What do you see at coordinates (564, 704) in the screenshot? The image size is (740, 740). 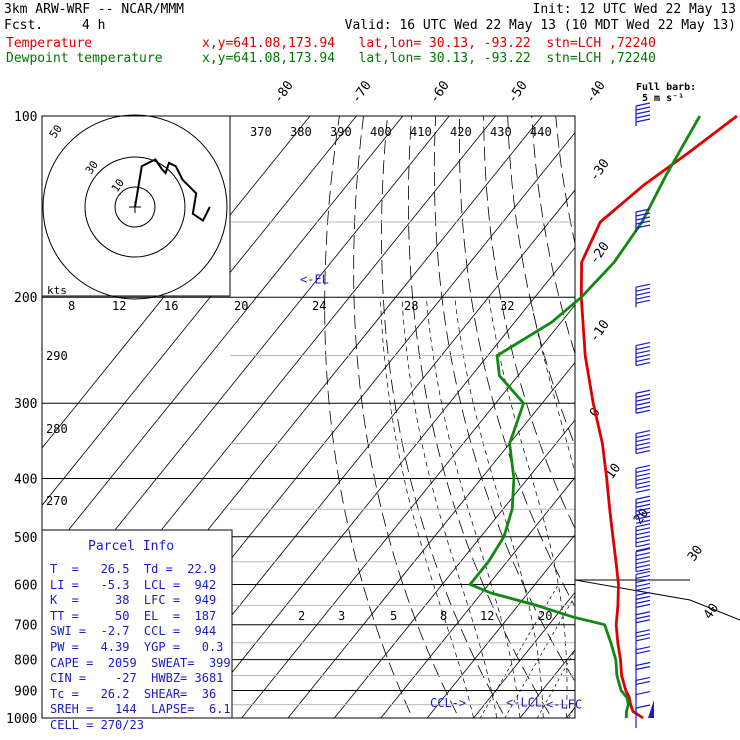 I see `level-marker-lfc: <-LFC` at bounding box center [564, 704].